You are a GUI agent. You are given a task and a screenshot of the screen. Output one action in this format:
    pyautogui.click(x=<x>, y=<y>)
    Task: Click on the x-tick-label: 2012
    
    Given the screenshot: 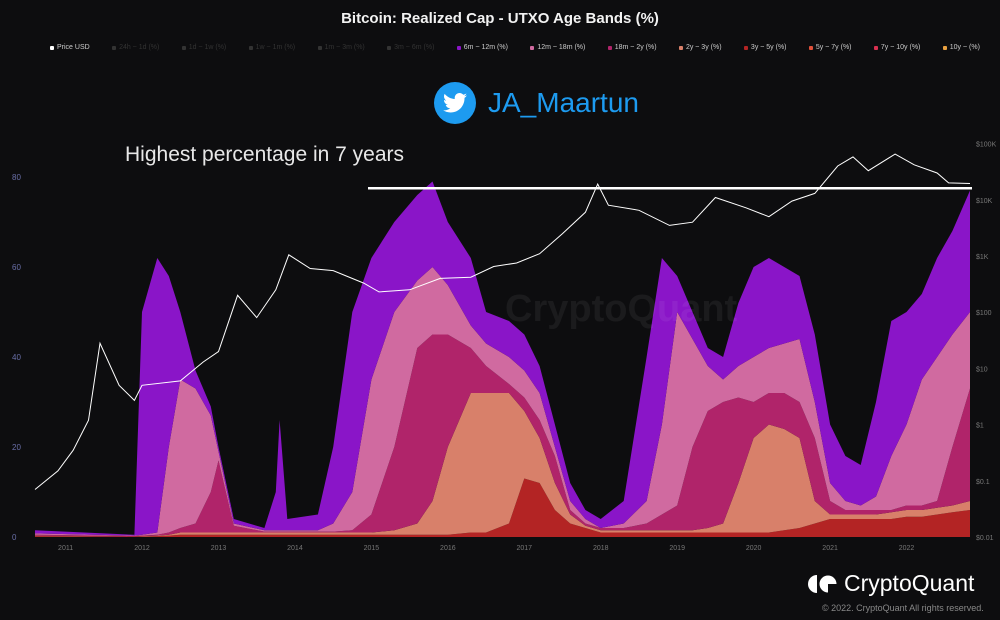 What is the action you would take?
    pyautogui.click(x=142, y=548)
    